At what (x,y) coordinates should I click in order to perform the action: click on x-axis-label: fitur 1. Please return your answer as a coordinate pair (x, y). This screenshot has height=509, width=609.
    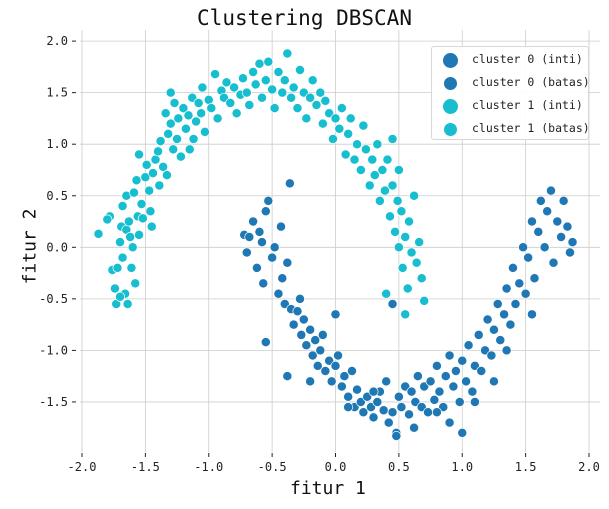
    Looking at the image, I should click on (328, 488).